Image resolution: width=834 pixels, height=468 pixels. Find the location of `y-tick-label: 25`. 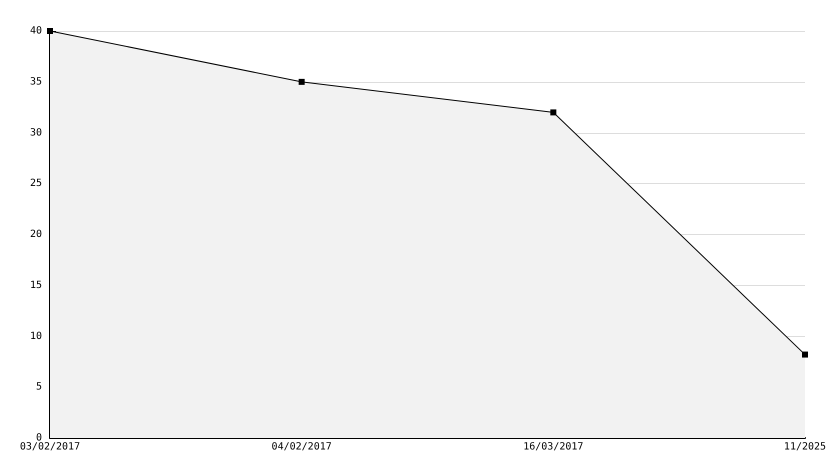

y-tick-label: 25 is located at coordinates (36, 184).